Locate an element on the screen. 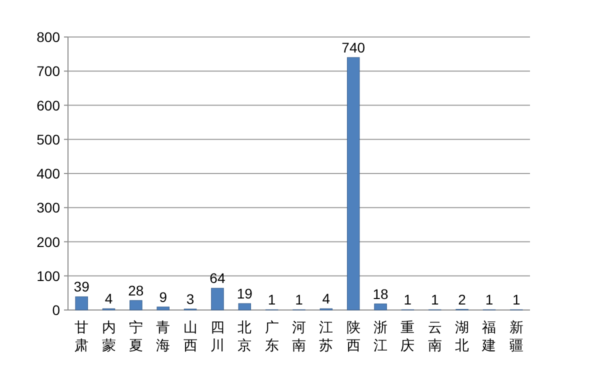 The height and width of the screenshot is (365, 600). y-tick-label: 800 is located at coordinates (48, 37).